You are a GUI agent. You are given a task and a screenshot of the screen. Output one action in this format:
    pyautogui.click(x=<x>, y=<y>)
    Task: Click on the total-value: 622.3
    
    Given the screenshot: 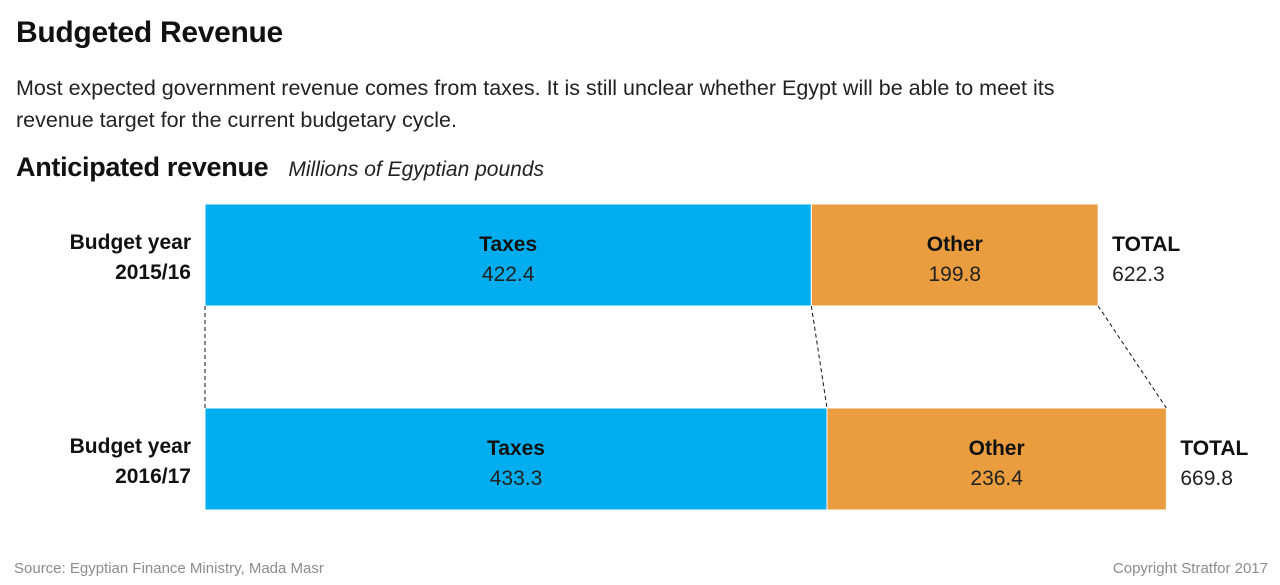 What is the action you would take?
    pyautogui.click(x=1138, y=274)
    